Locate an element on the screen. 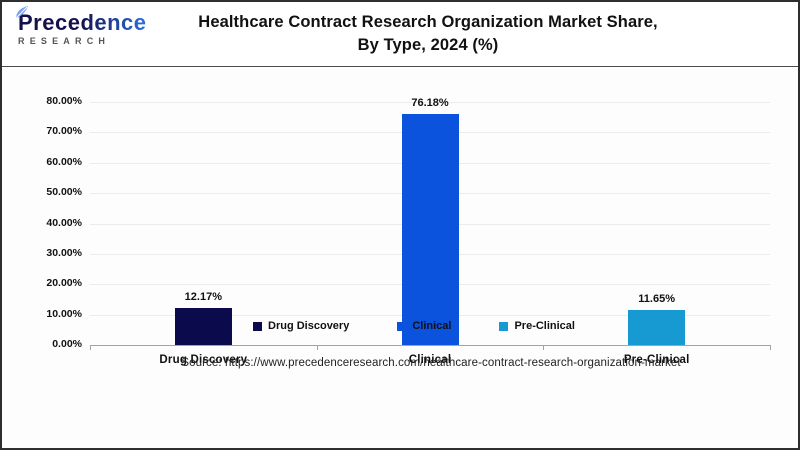 Image resolution: width=800 pixels, height=450 pixels. x-axis-label-drug-discovery: Drug Discovery is located at coordinates (203, 360).